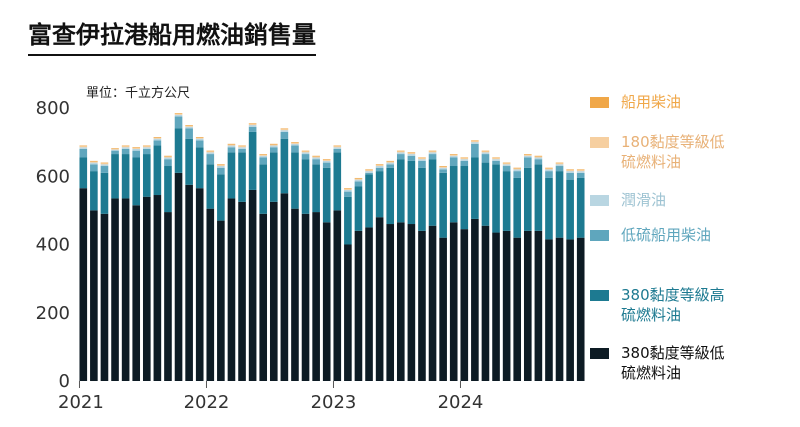 This screenshot has height=427, width=800. What do you see at coordinates (390, 196) in the screenshot?
I see `bar-segment-s1-m29` at bounding box center [390, 196].